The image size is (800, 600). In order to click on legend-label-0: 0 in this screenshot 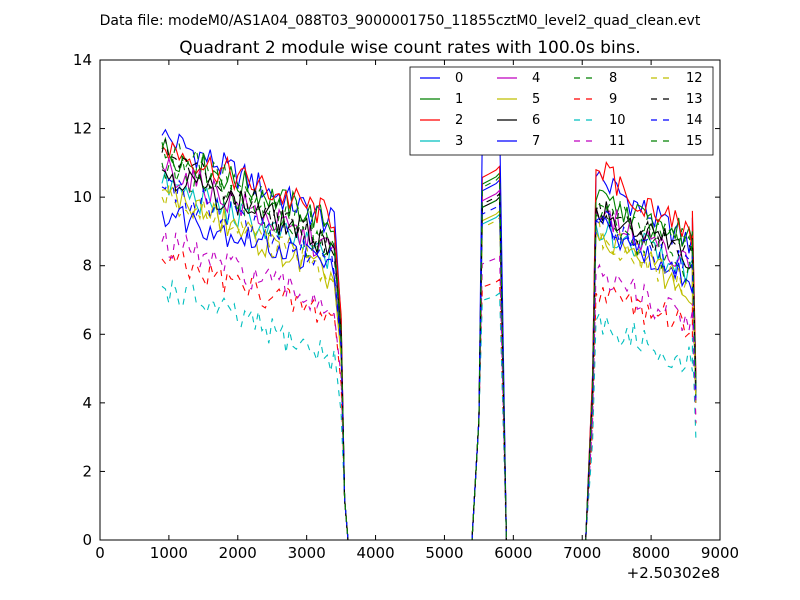, I will do `click(459, 78)`.